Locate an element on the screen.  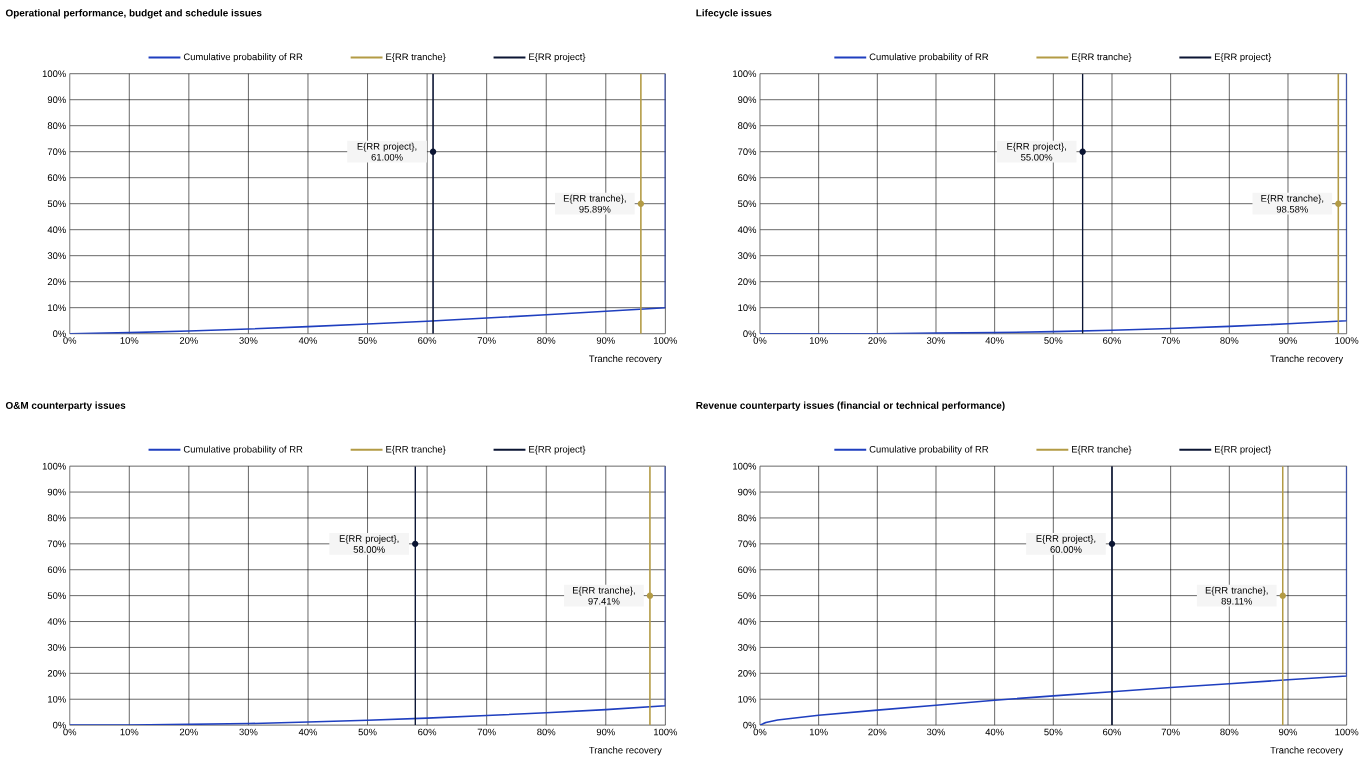
chart-title: O&M counterparty issues is located at coordinates (65, 406).